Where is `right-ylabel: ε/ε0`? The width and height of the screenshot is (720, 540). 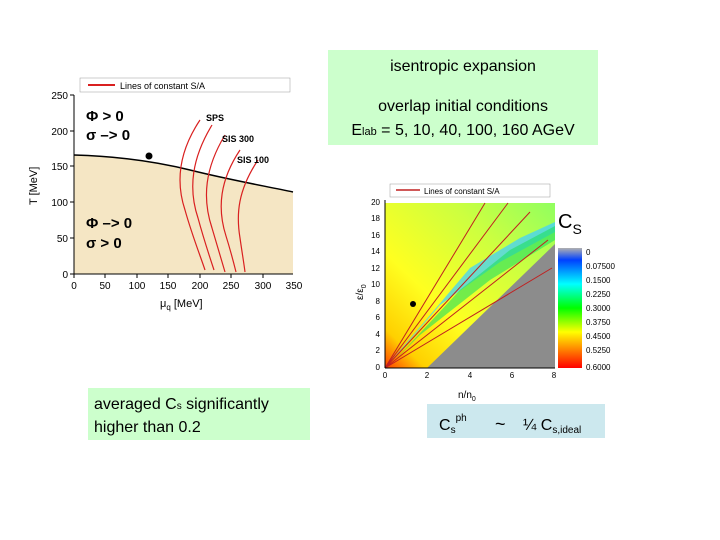 right-ylabel: ε/ε0 is located at coordinates (361, 292).